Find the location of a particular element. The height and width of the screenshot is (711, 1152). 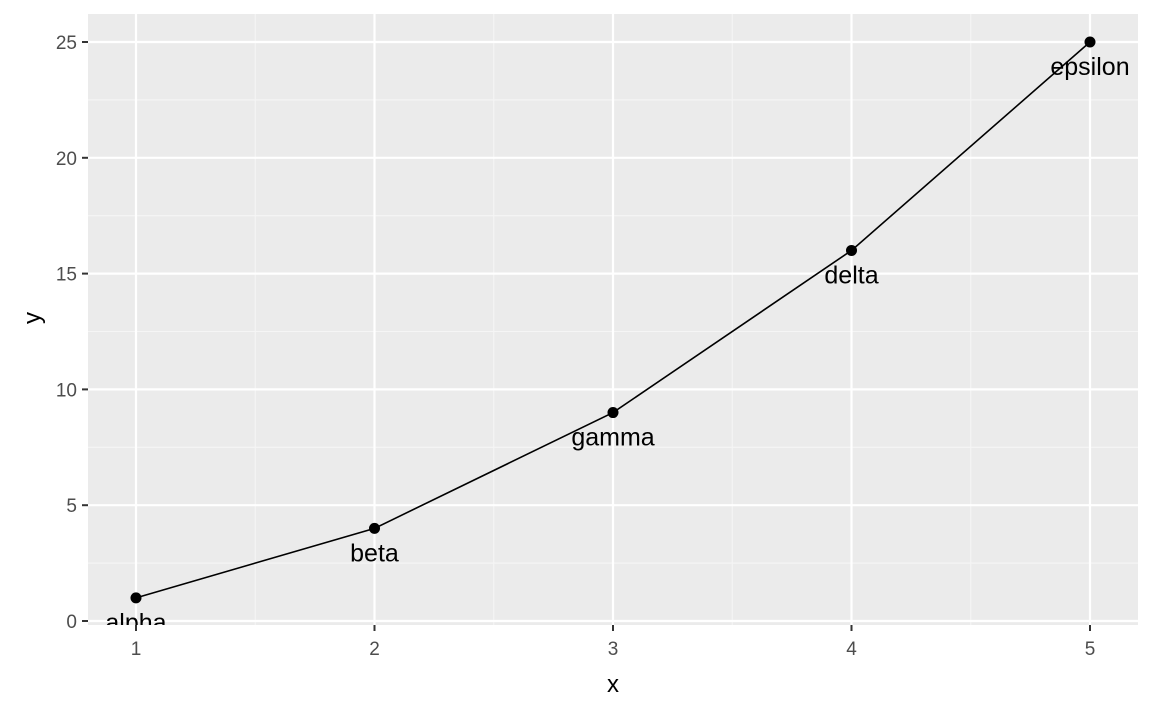

point-label-alpha: alpha is located at coordinates (135, 623).